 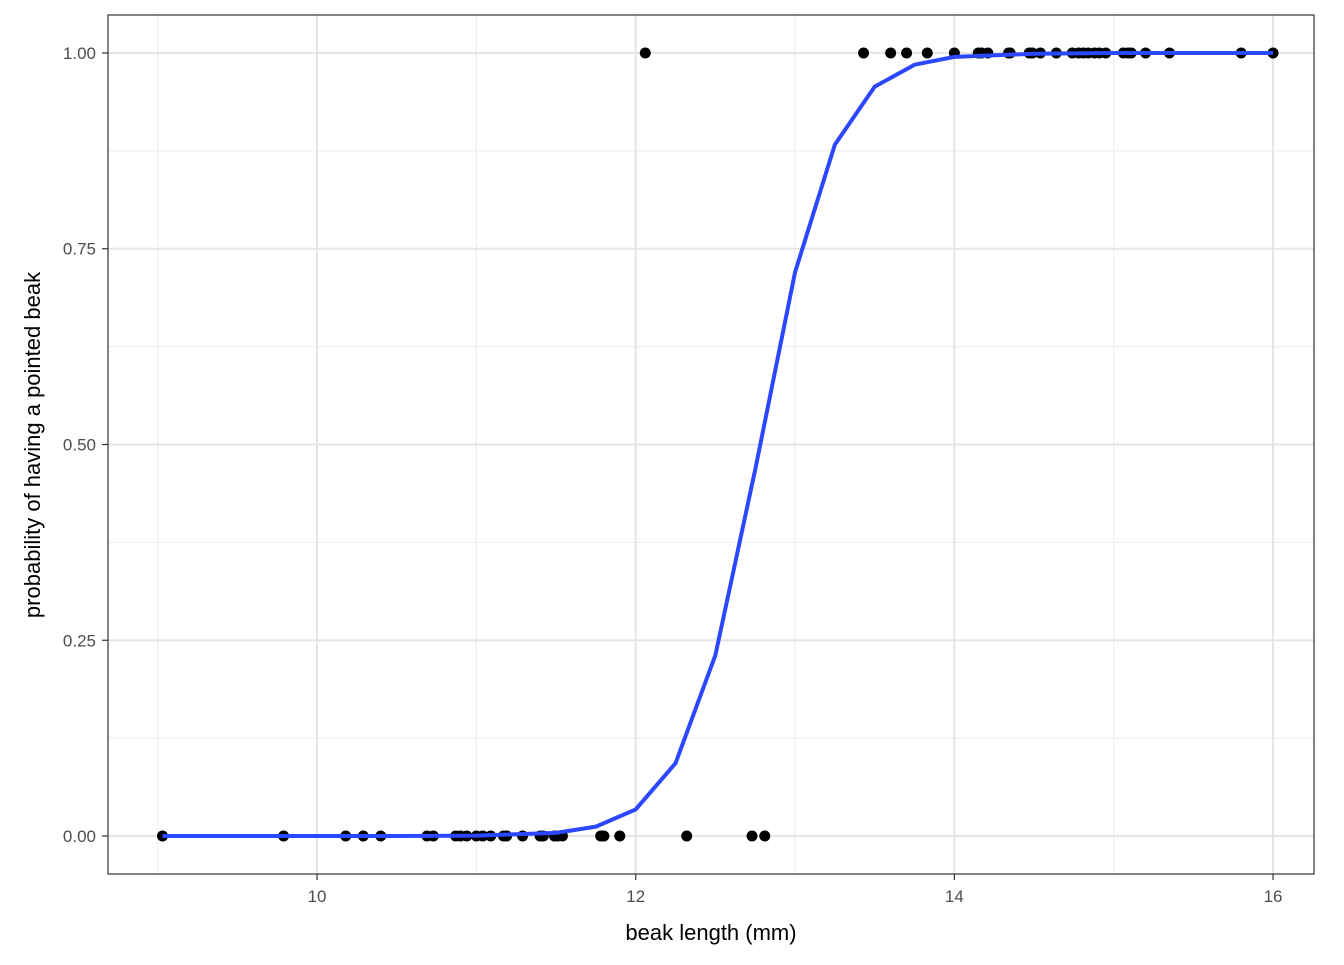 What do you see at coordinates (32, 444) in the screenshot?
I see `y-axis-title: probability of having a pointed beak` at bounding box center [32, 444].